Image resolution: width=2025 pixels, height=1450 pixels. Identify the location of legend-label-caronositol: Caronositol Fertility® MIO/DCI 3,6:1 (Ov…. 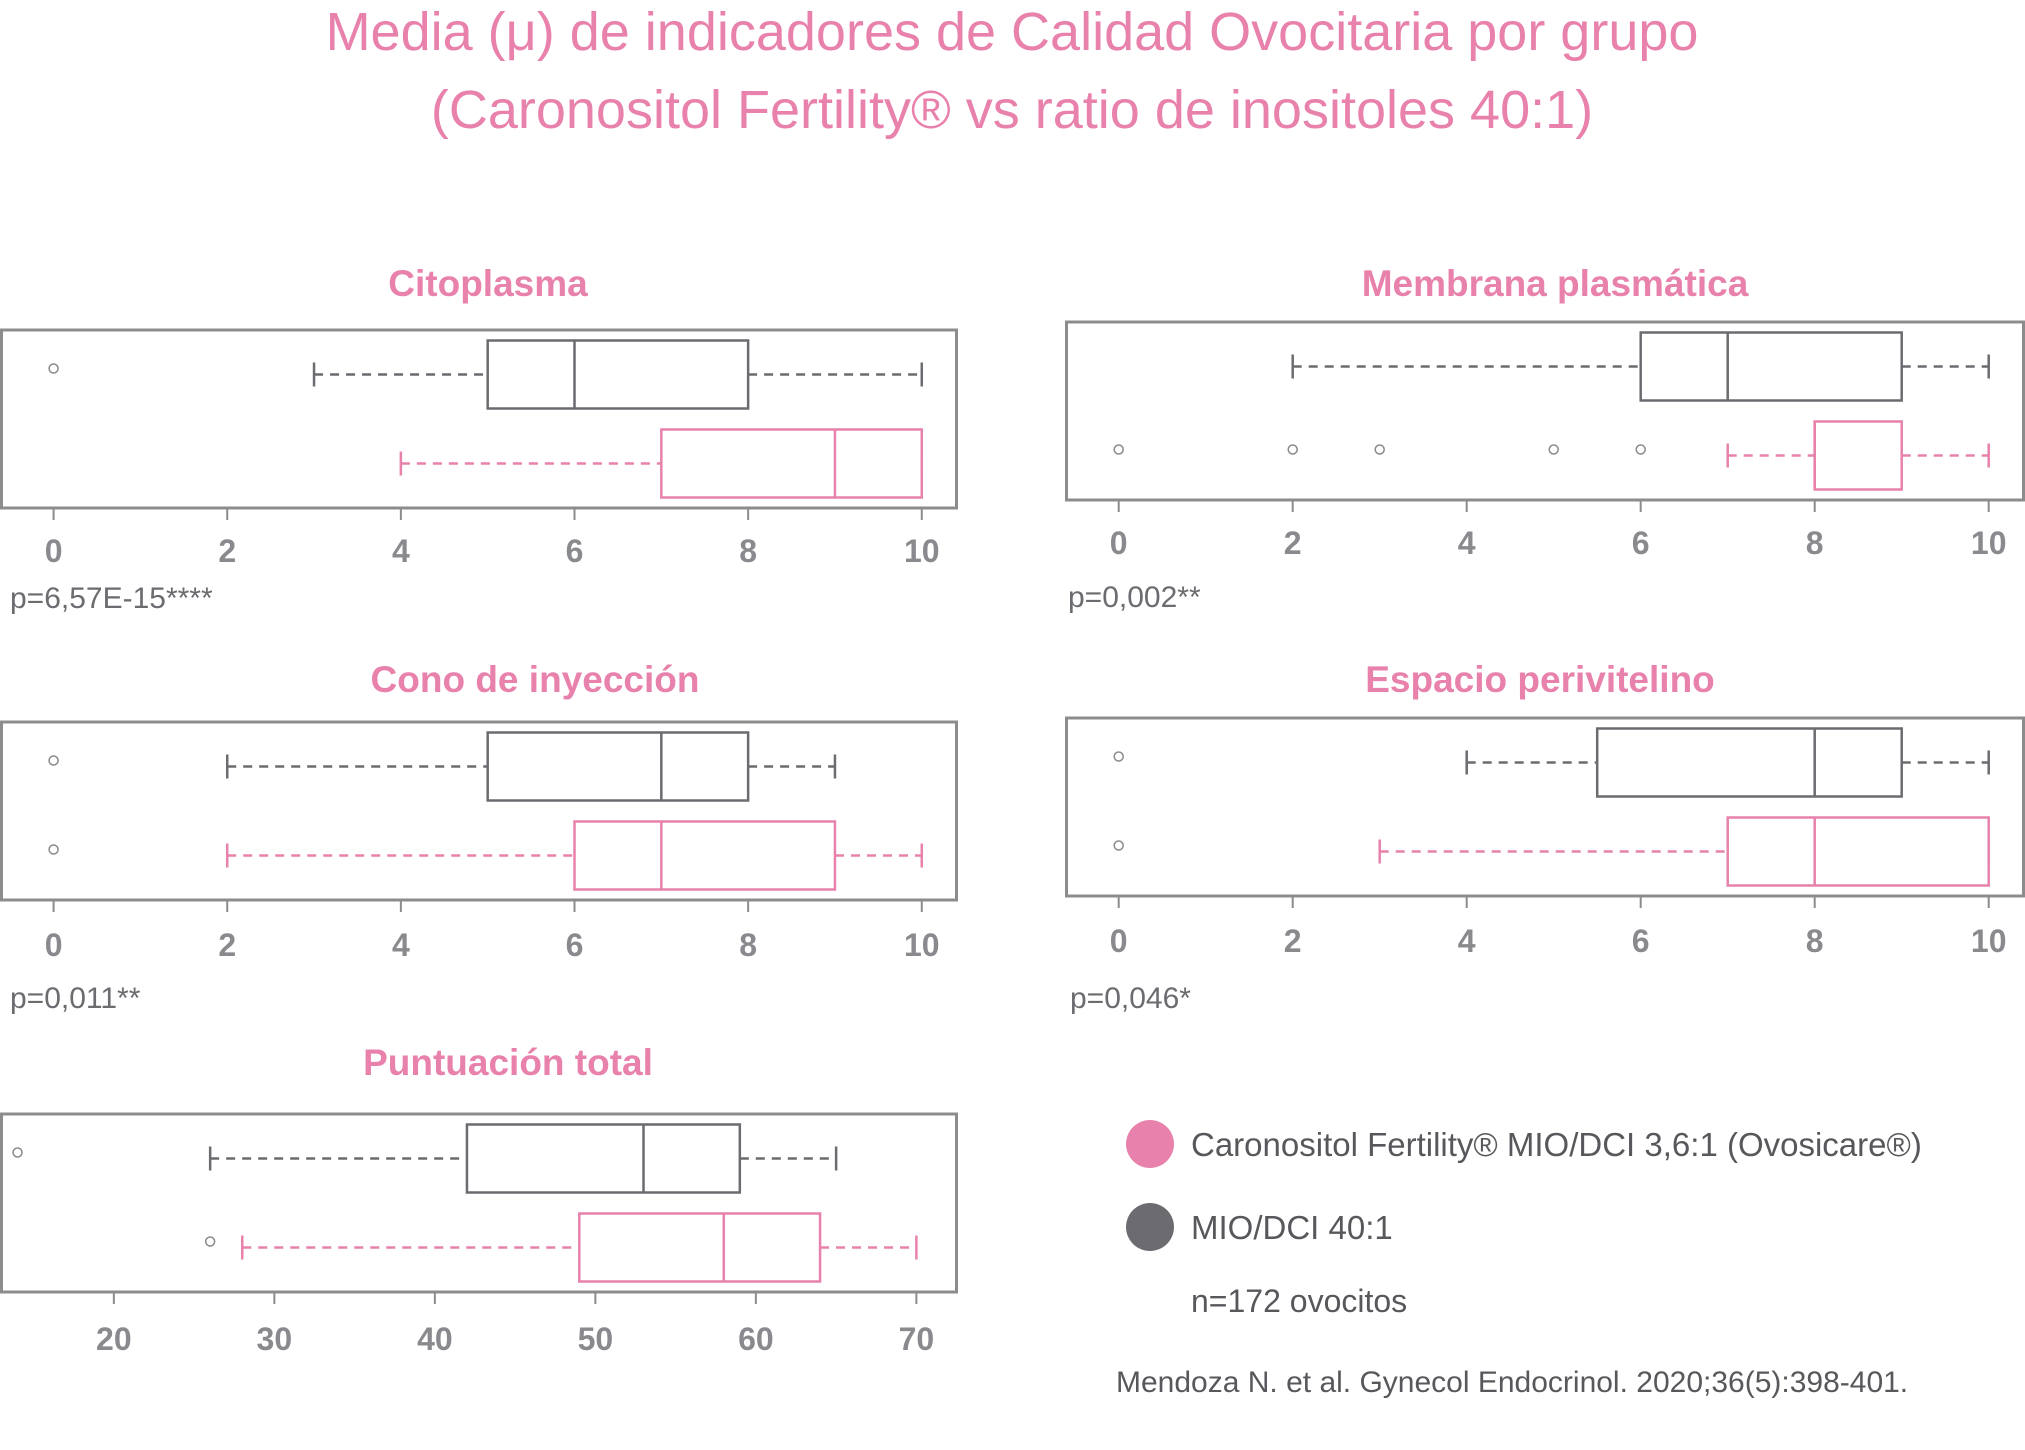
(1556, 1144).